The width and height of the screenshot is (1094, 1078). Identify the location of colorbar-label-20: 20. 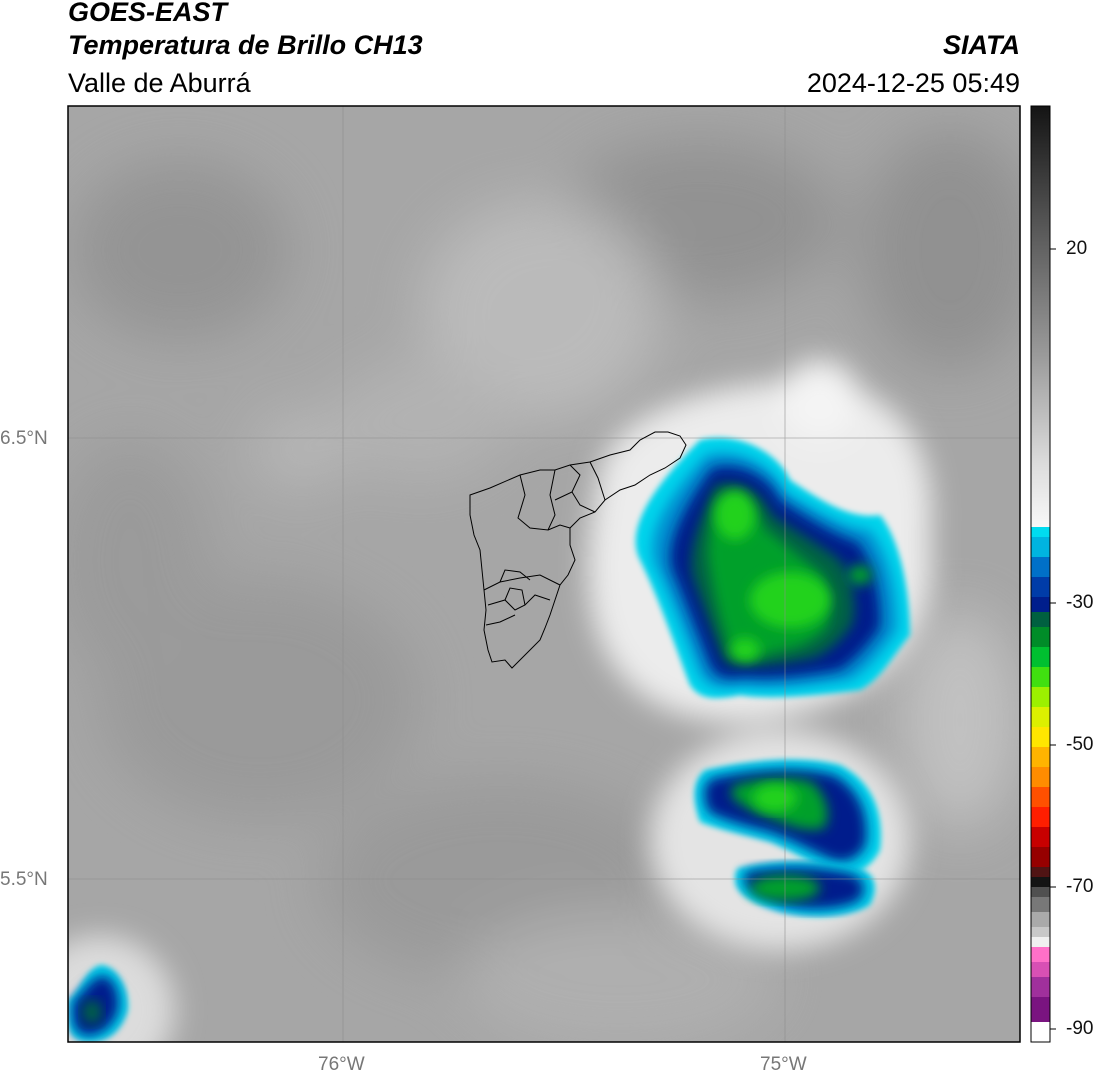
(1077, 248).